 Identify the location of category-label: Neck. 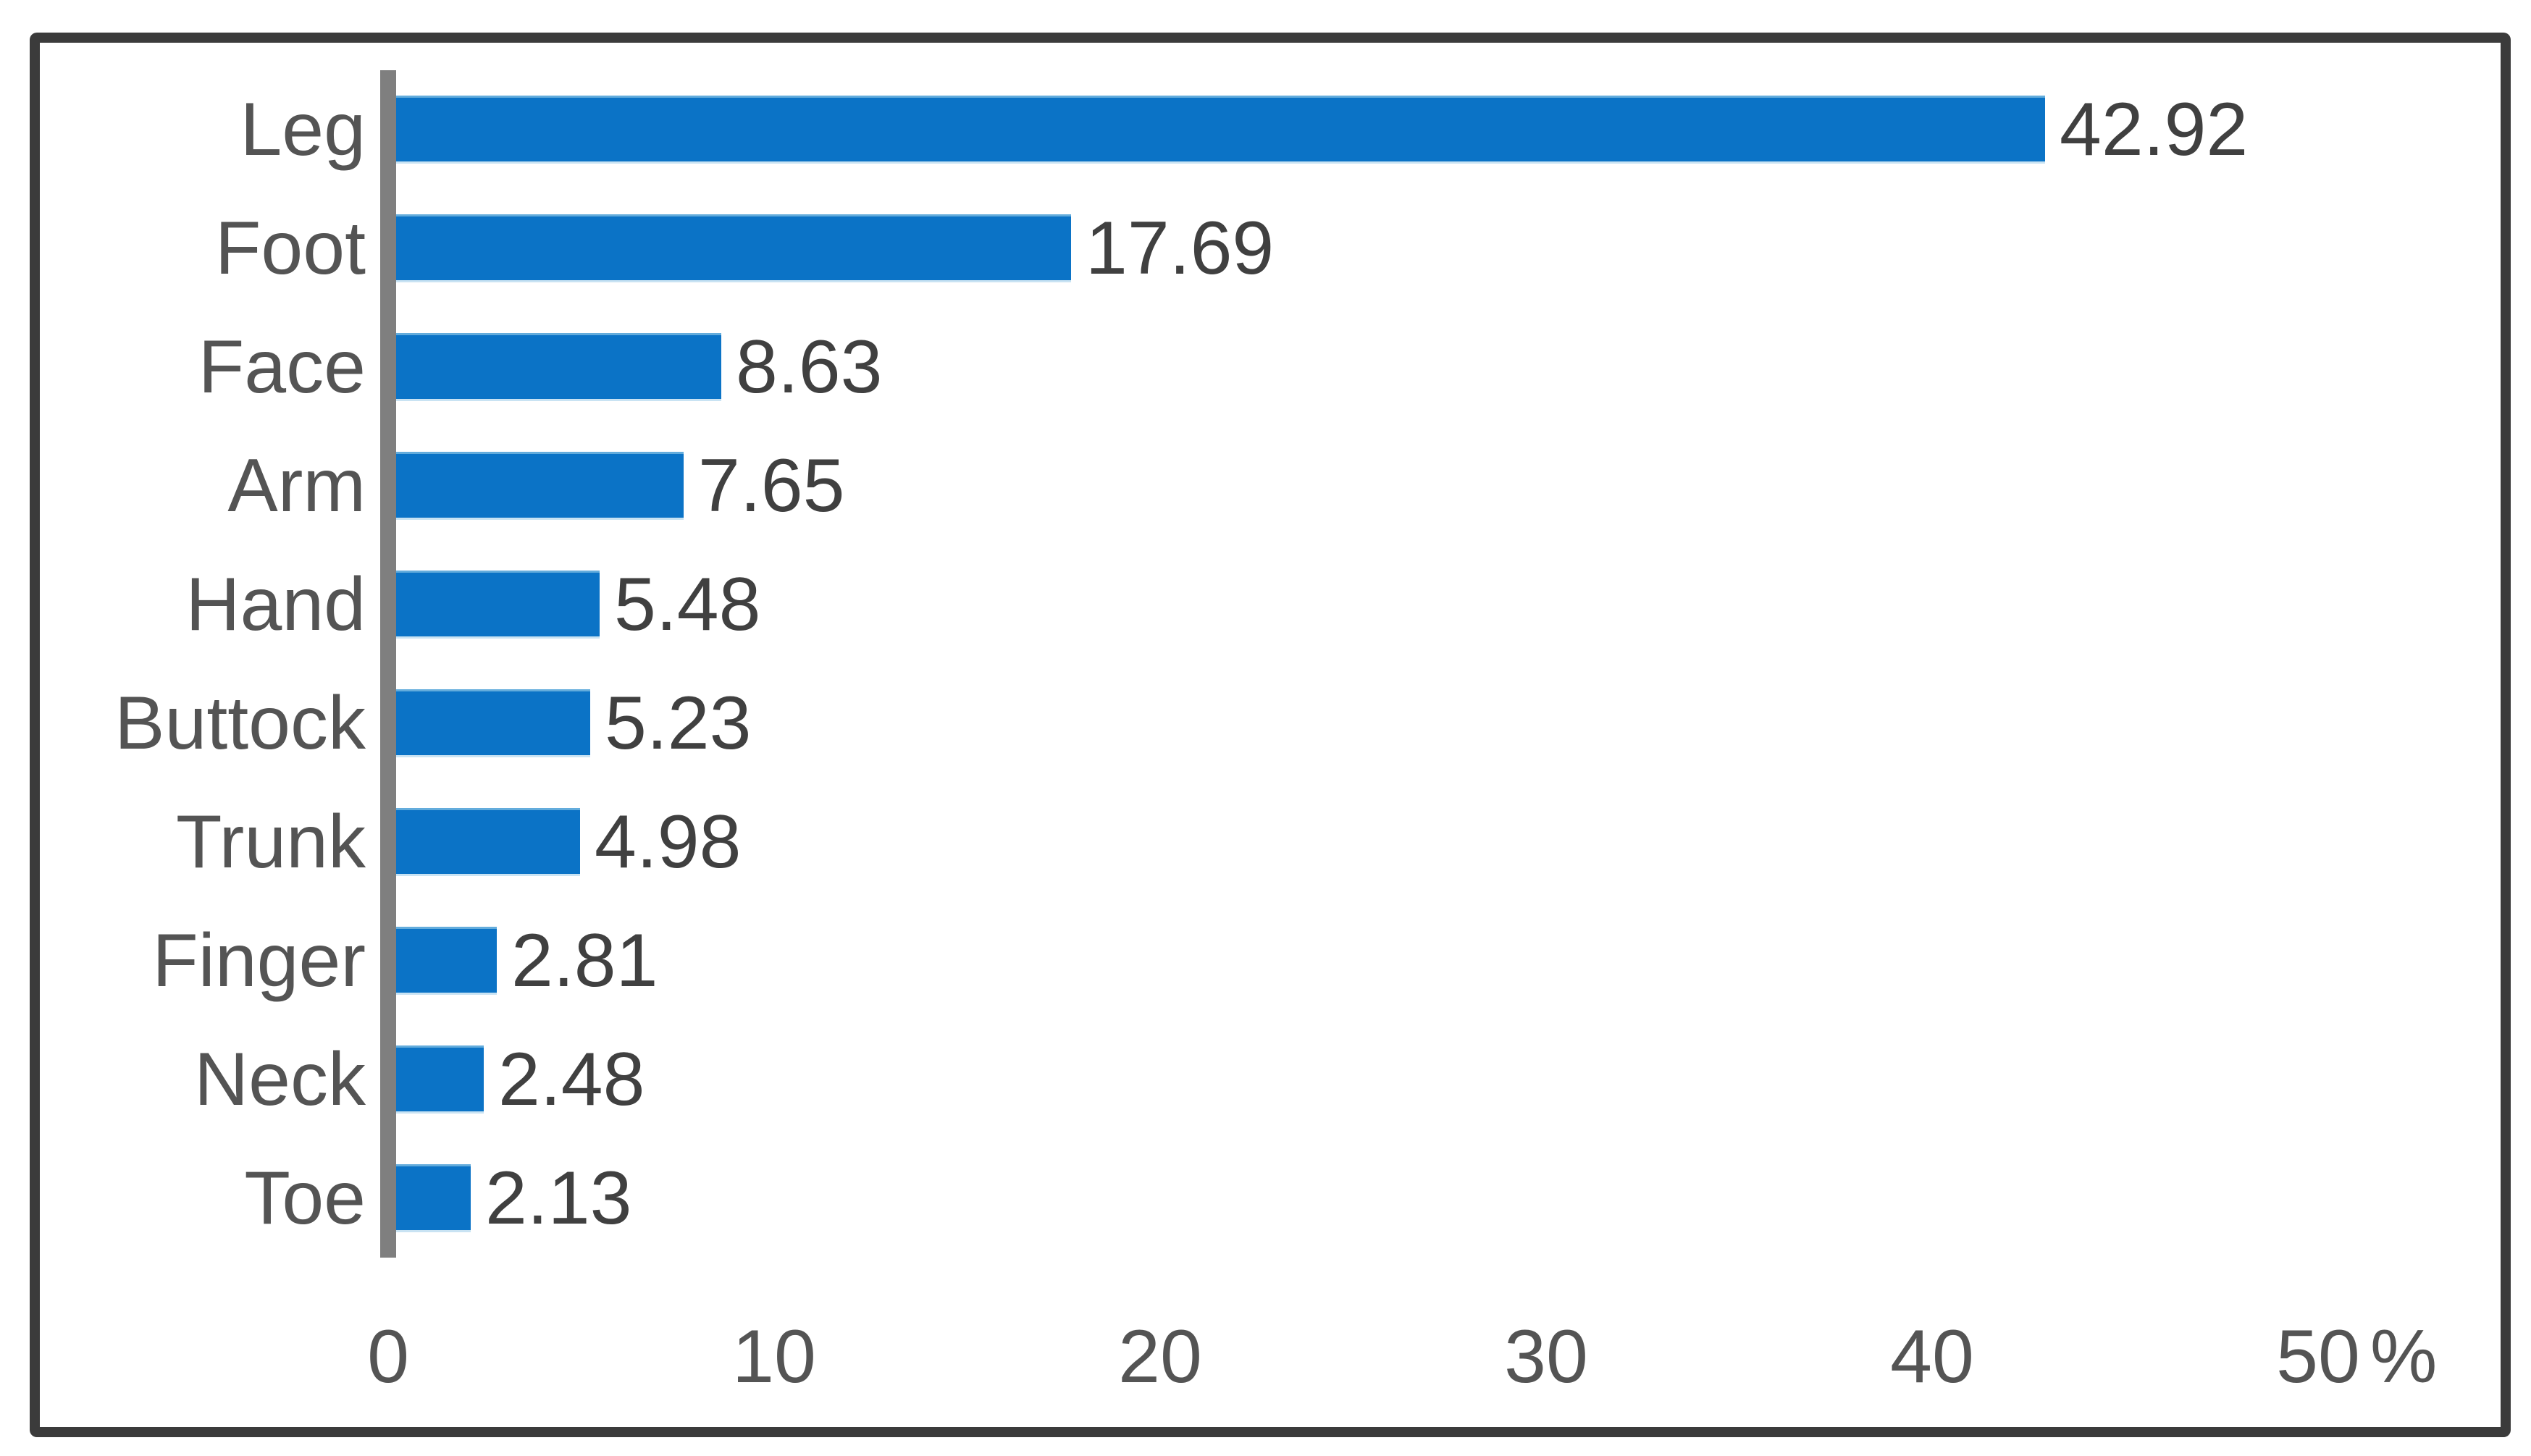
(280, 1079).